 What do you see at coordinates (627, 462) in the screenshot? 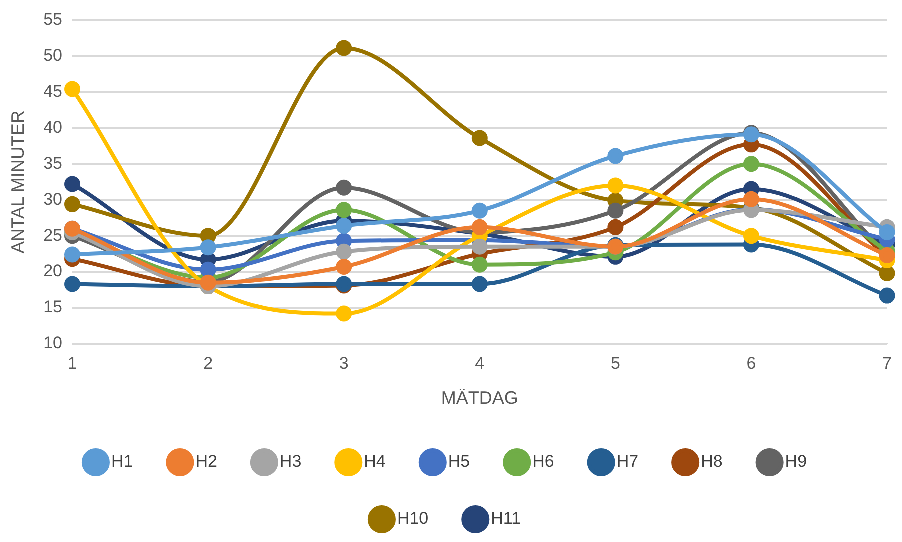
I see `legend-label: H7` at bounding box center [627, 462].